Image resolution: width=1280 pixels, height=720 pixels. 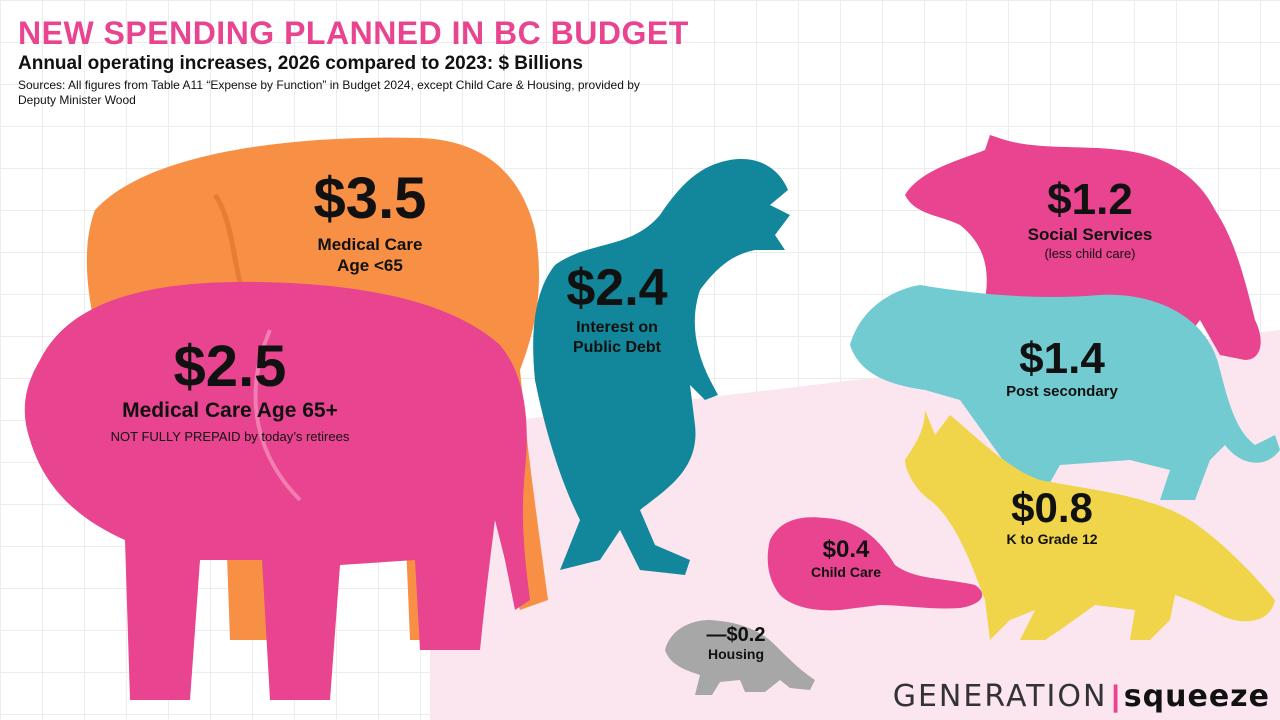 I want to click on label-interest-public-debt: $2.4 Interest on Public Debt, so click(x=616, y=309).